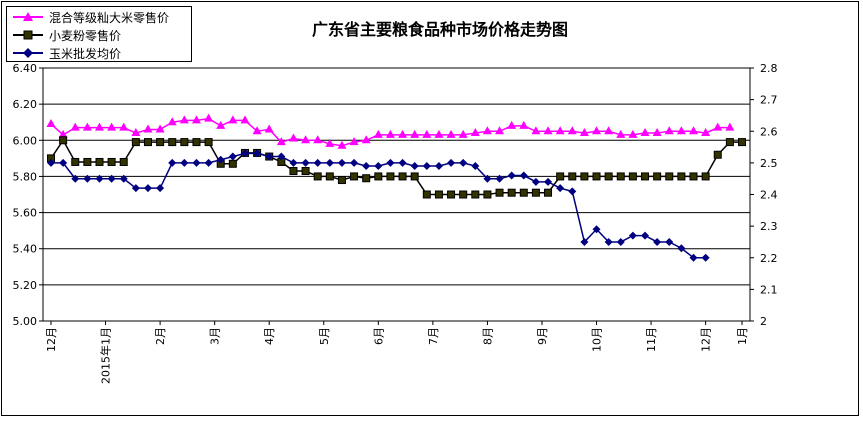  I want to click on y-right-tick-label: 2.4, so click(769, 195).